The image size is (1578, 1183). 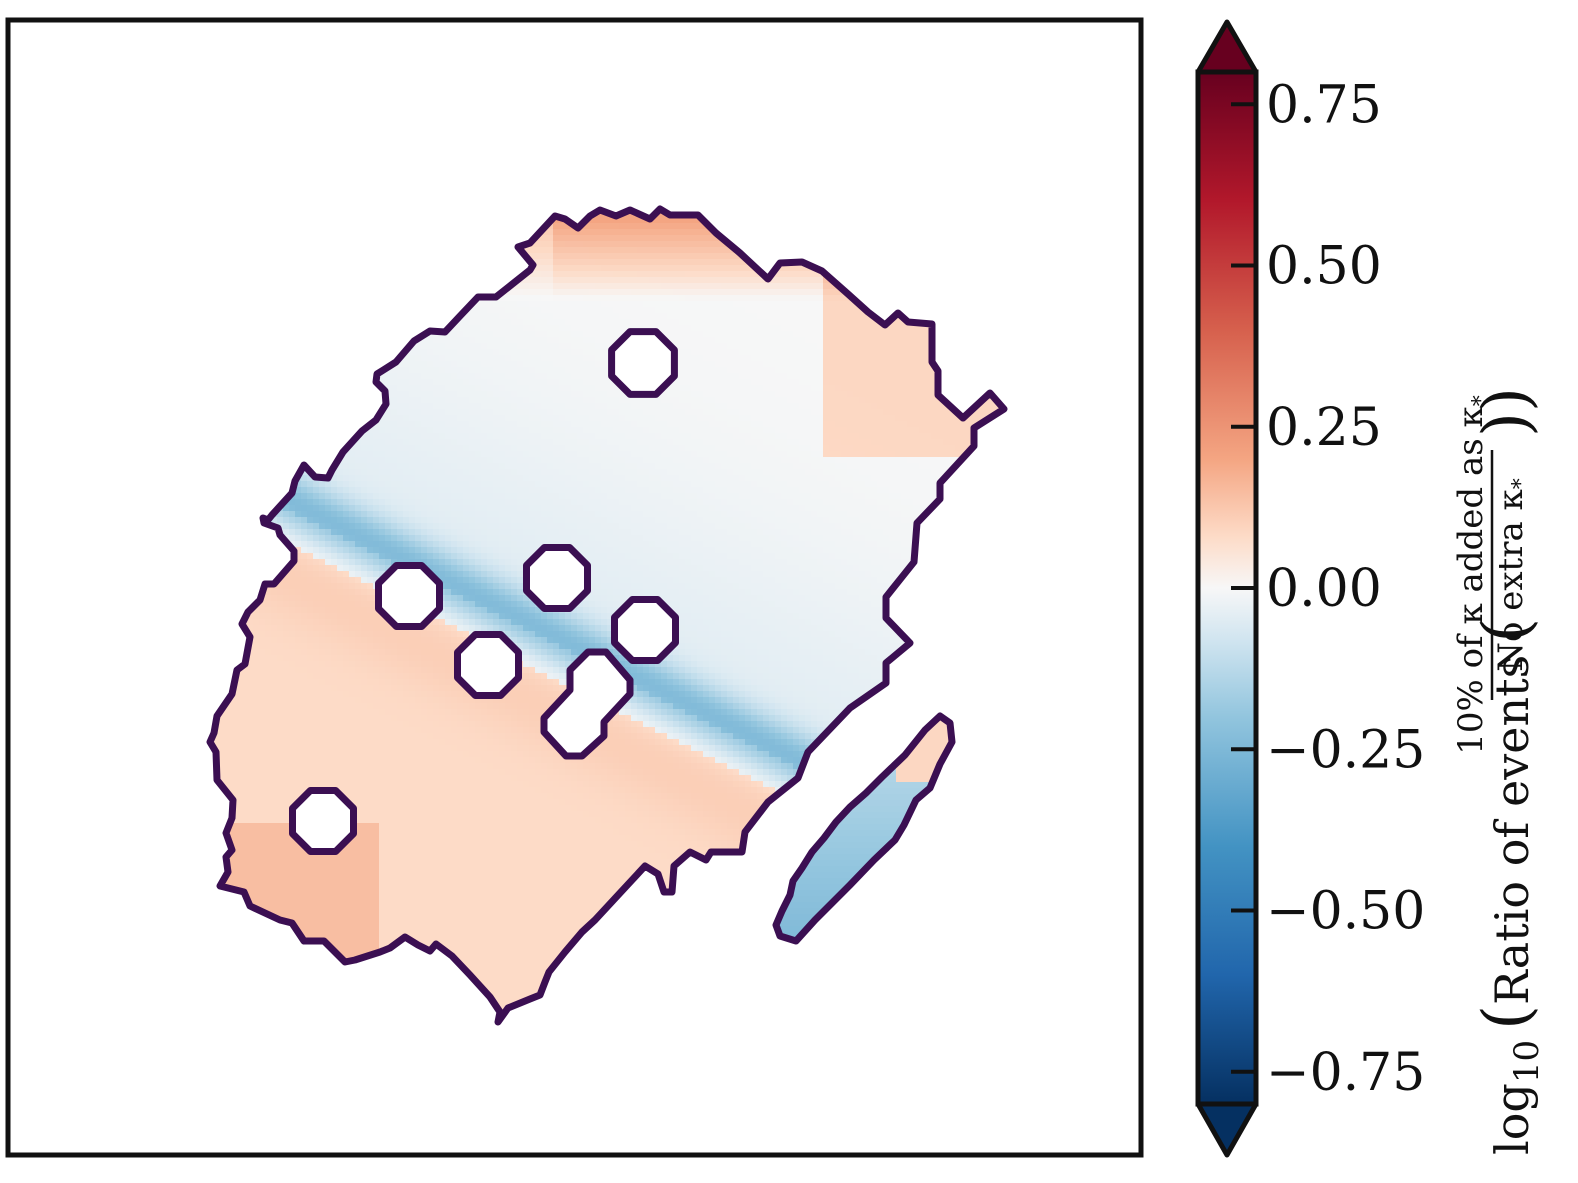 What do you see at coordinates (1527, 1061) in the screenshot?
I see `colorbar-label-subscript: 10` at bounding box center [1527, 1061].